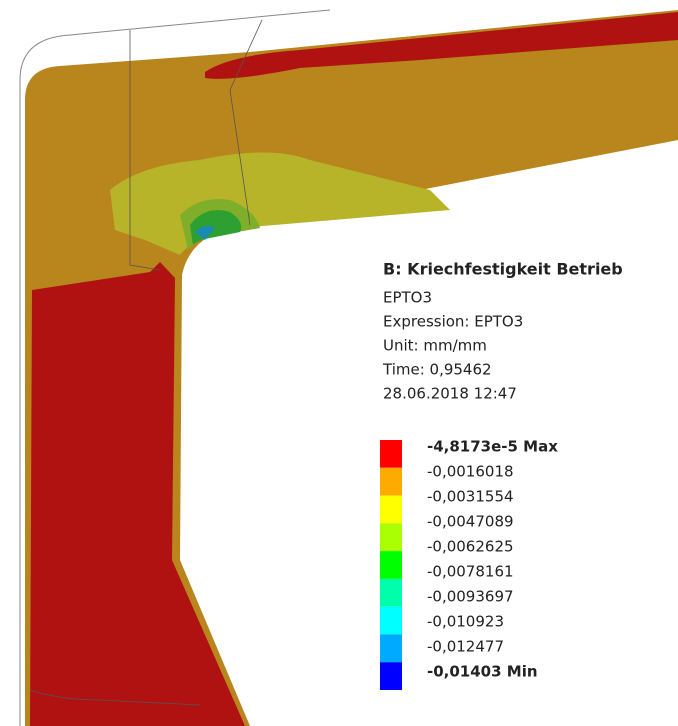  I want to click on scale-label: -0,0093697, so click(470, 597).